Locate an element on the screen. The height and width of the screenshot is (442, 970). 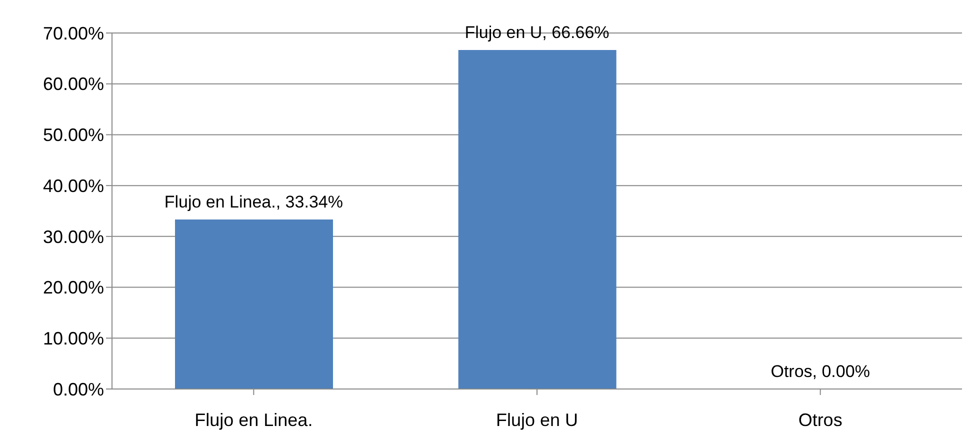
x-tick-label: Otros is located at coordinates (820, 420).